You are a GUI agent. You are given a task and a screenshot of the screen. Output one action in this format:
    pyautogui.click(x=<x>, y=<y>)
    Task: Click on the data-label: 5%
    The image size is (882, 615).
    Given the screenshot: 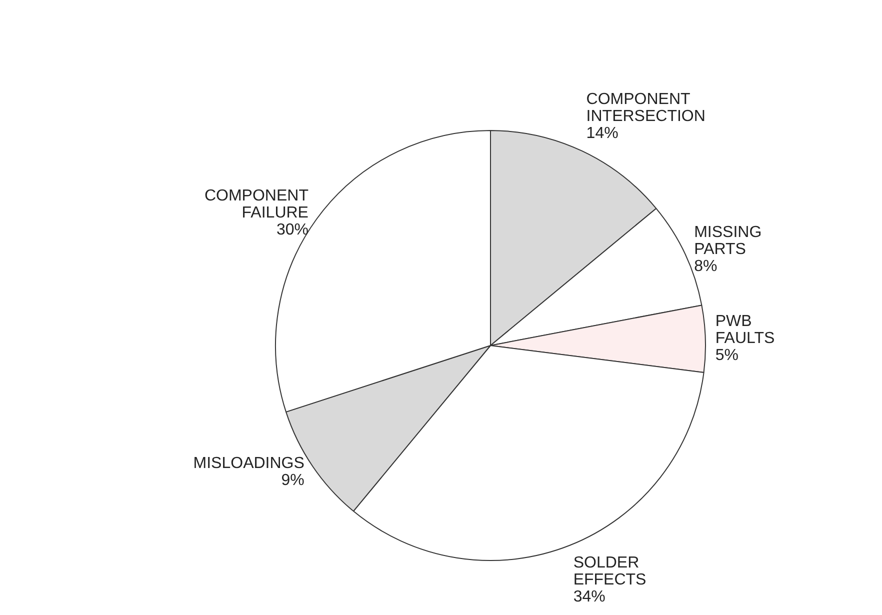 What is the action you would take?
    pyautogui.click(x=727, y=355)
    